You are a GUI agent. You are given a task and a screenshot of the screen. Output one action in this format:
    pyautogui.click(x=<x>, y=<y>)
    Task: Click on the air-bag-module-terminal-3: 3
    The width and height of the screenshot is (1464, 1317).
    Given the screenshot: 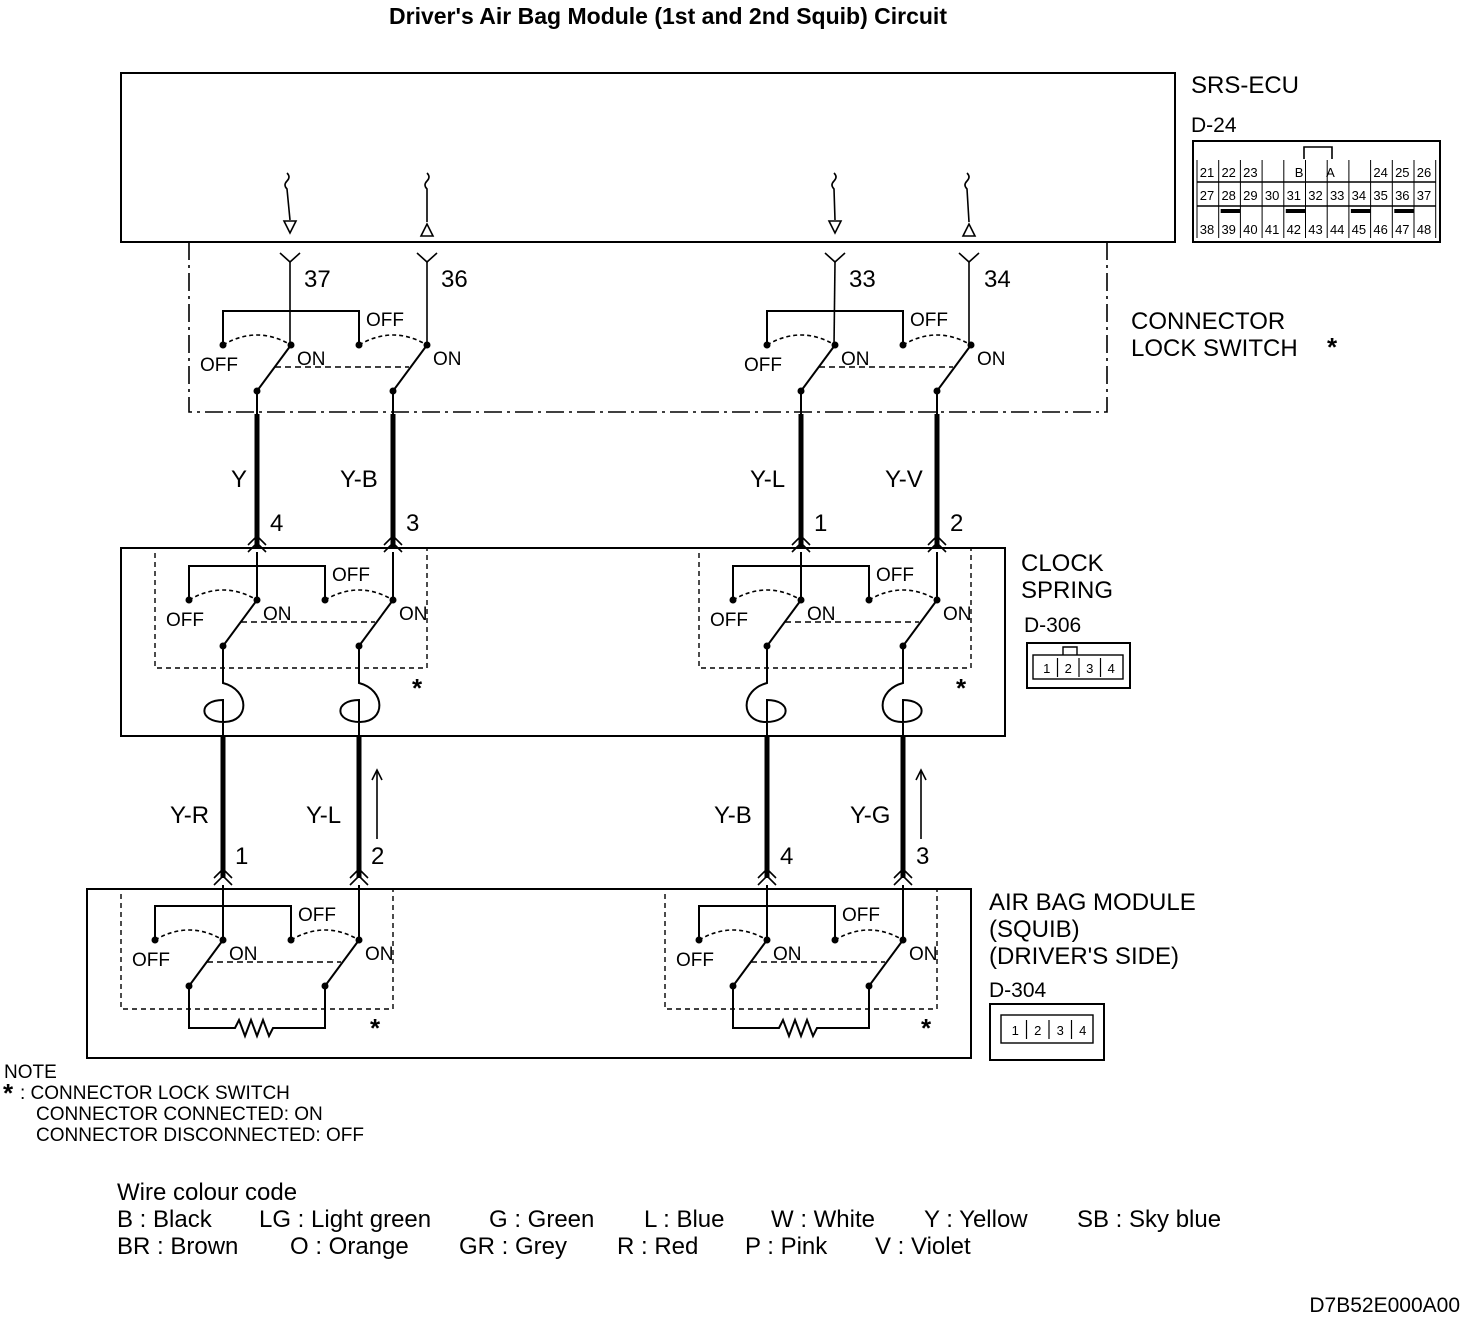 What is the action you would take?
    pyautogui.click(x=922, y=856)
    